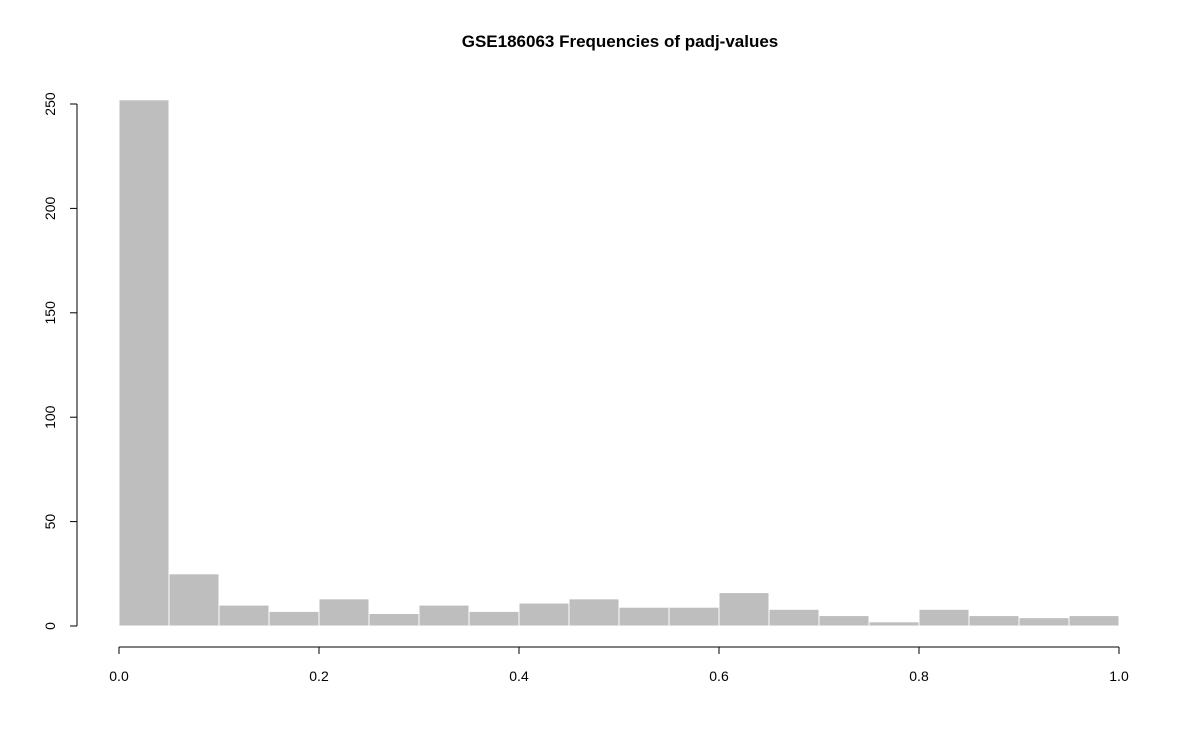 The image size is (1200, 745). Describe the element at coordinates (519, 676) in the screenshot. I see `x-tick-label: 0.4` at that location.